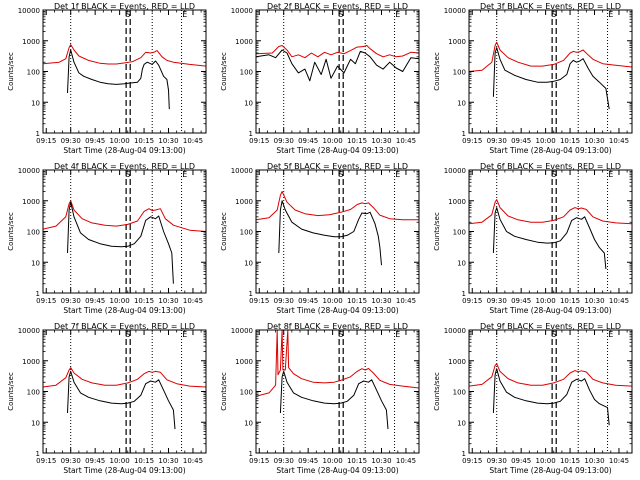  What do you see at coordinates (337, 326) in the screenshot?
I see `panel-title: Det 8f BLACK = Events, RED = LLD` at bounding box center [337, 326].